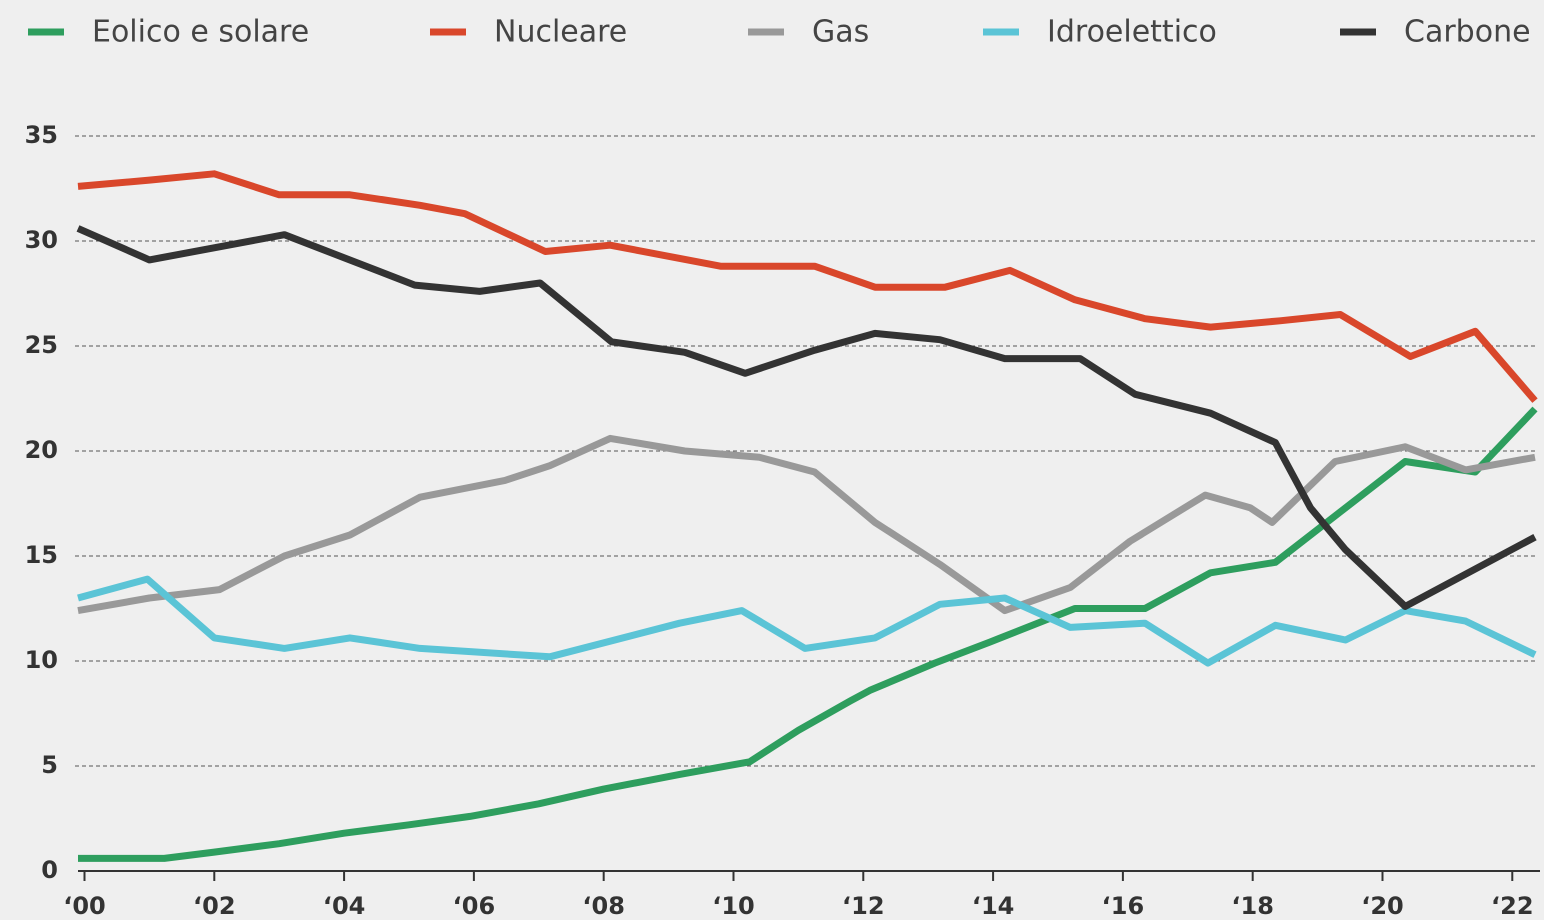  I want to click on legend-label: Idroelettico, so click(1132, 32).